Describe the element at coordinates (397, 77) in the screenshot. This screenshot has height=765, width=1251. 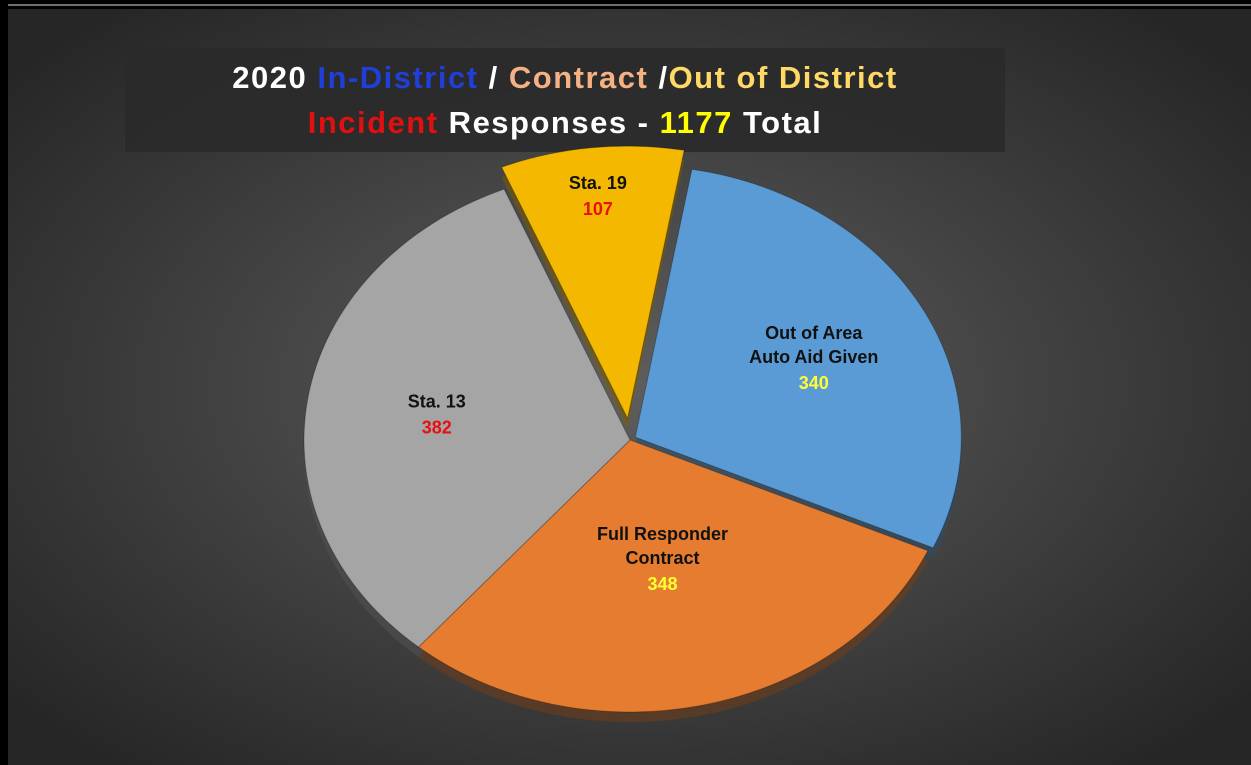
I see `title-part: In-District` at that location.